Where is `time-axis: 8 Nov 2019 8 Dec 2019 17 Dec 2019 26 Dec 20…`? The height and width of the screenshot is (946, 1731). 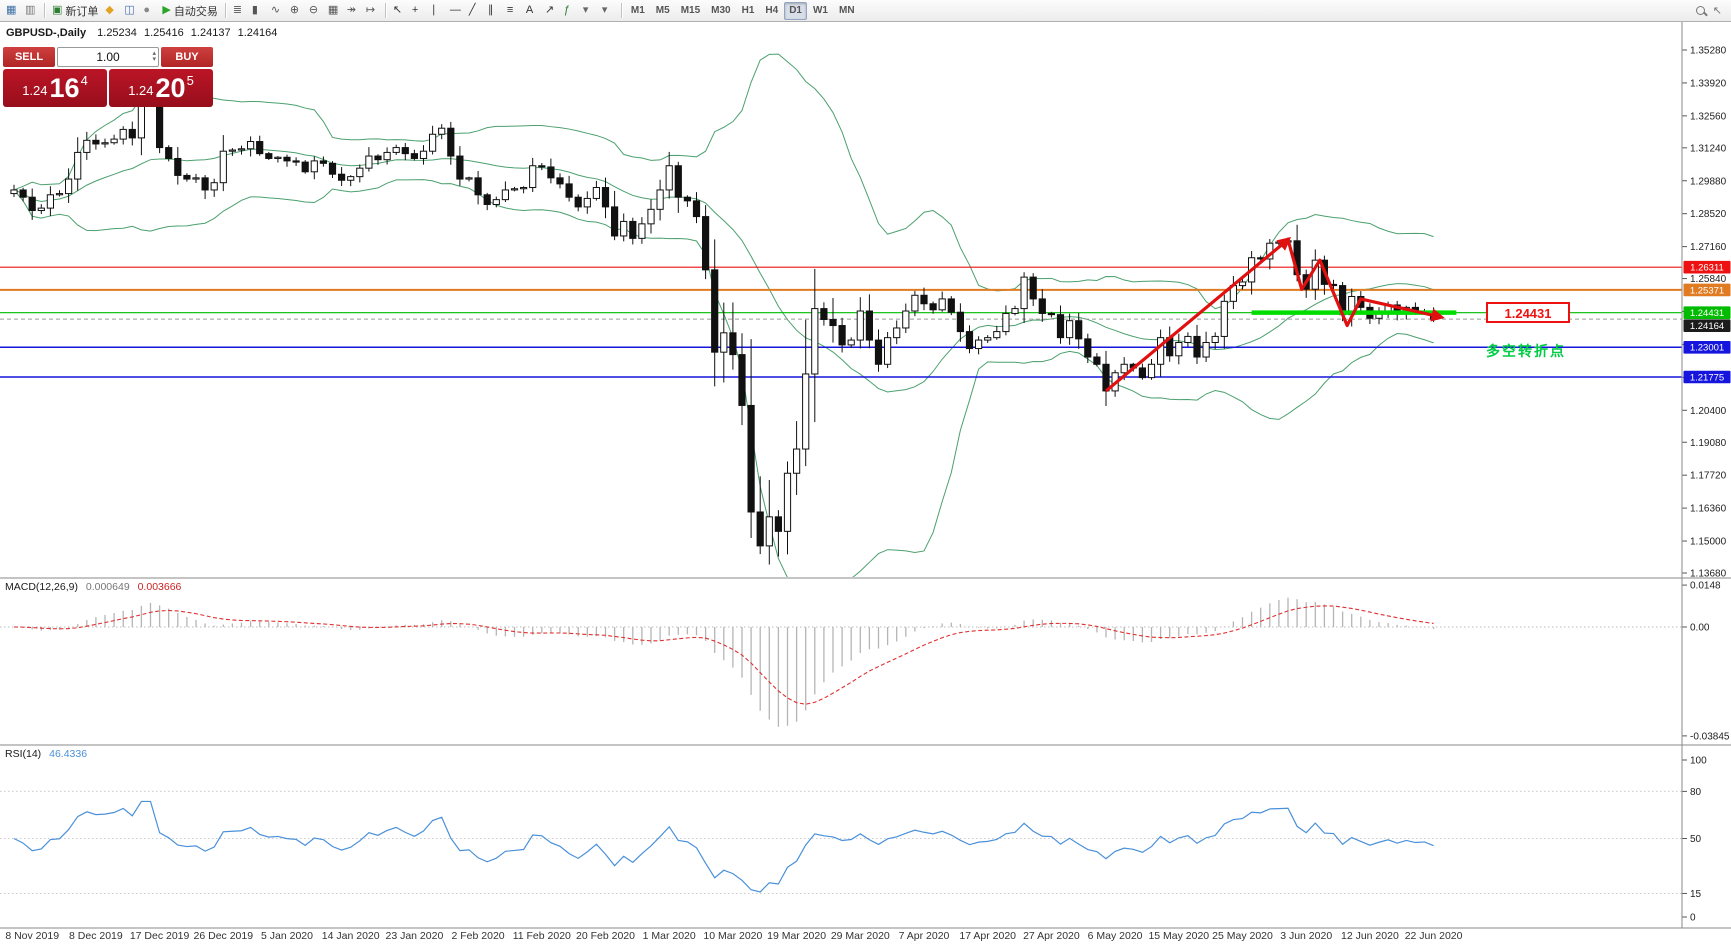 time-axis: 8 Nov 2019 8 Dec 2019 17 Dec 2019 26 Dec 20… is located at coordinates (733, 936).